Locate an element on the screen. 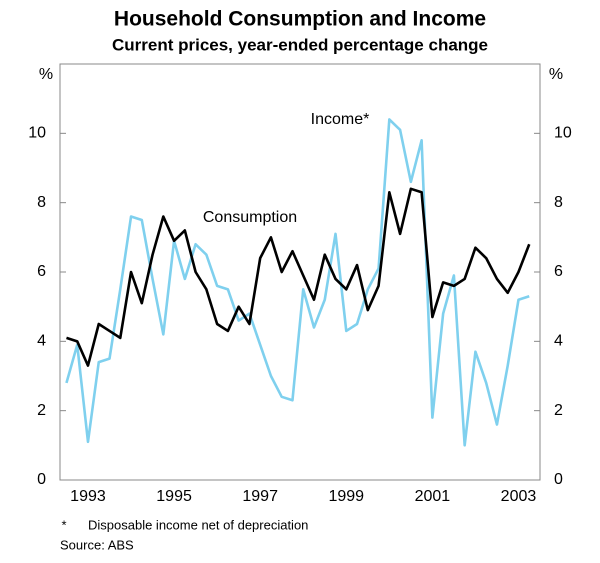 The width and height of the screenshot is (600, 563). y2-tick-label: 10 is located at coordinates (563, 133).